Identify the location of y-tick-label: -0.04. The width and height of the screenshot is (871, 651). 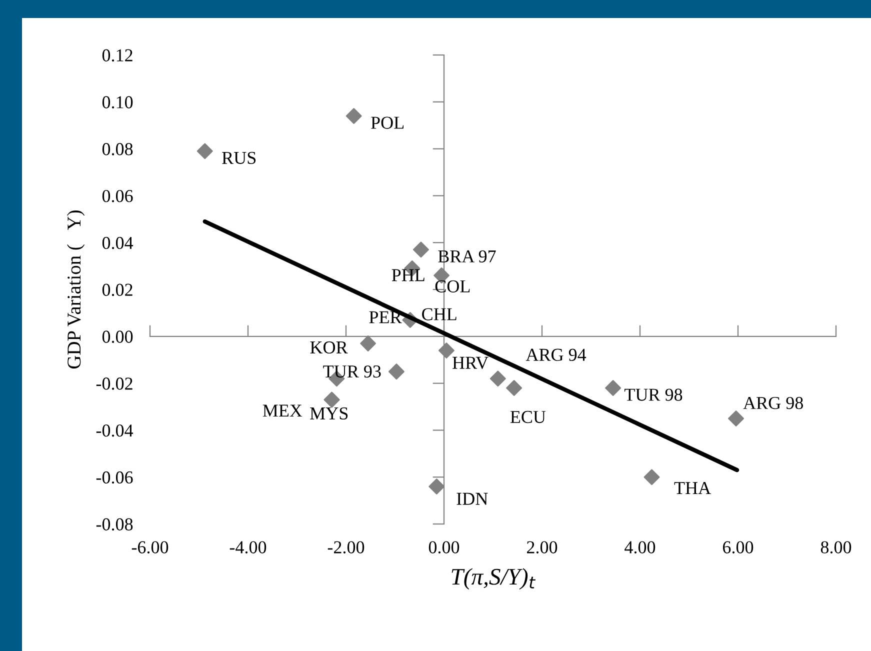
(115, 430).